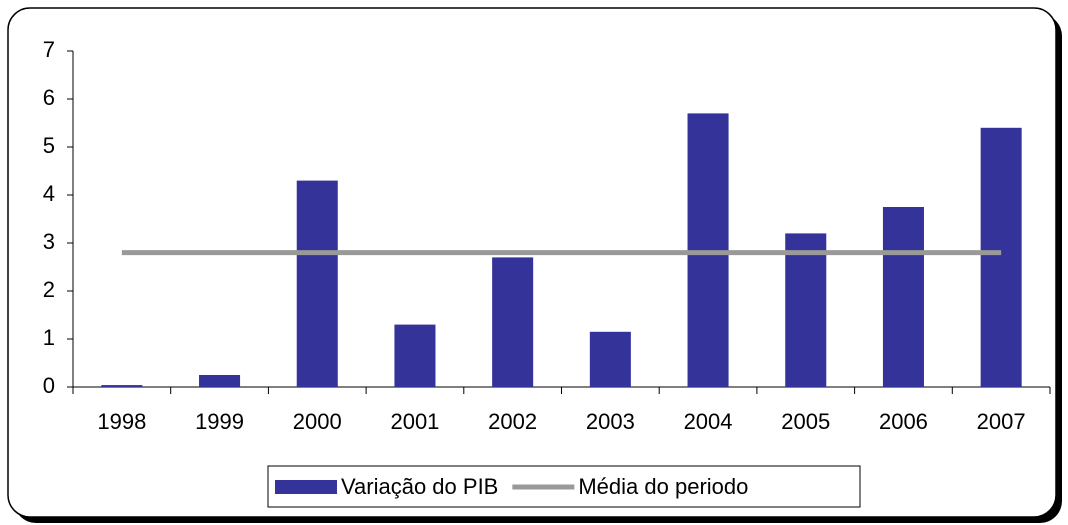 The height and width of the screenshot is (525, 1068). What do you see at coordinates (805, 421) in the screenshot?
I see `x-tick-label: 2005` at bounding box center [805, 421].